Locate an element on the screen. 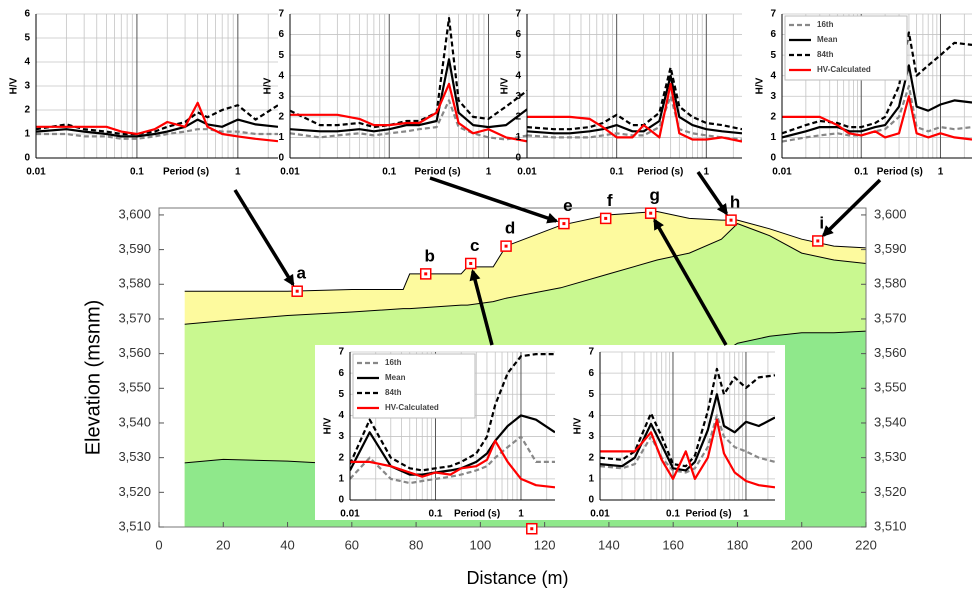 The width and height of the screenshot is (975, 589). y-axis-label: Elevation (msnm) is located at coordinates (93, 378).